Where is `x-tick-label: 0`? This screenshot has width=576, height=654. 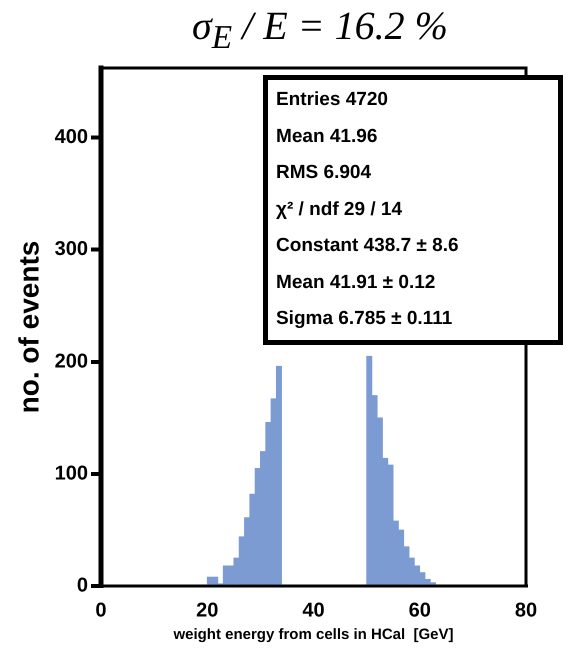
x-tick-label: 0 is located at coordinates (101, 611).